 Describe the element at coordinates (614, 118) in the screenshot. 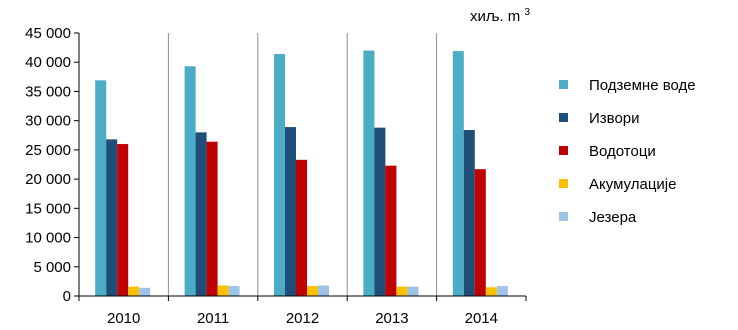

I see `legend-label: Извори` at that location.